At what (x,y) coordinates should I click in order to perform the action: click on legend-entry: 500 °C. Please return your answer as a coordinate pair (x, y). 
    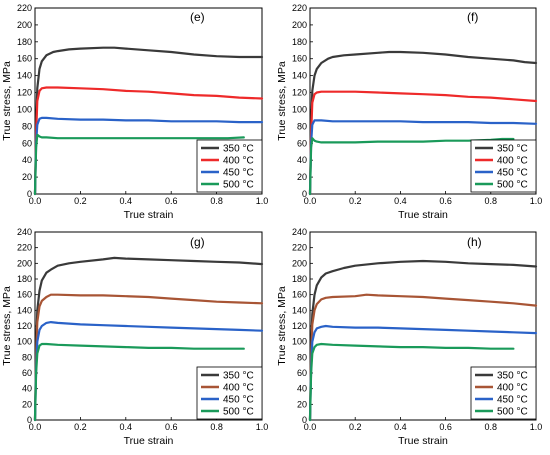
    Looking at the image, I should click on (238, 412).